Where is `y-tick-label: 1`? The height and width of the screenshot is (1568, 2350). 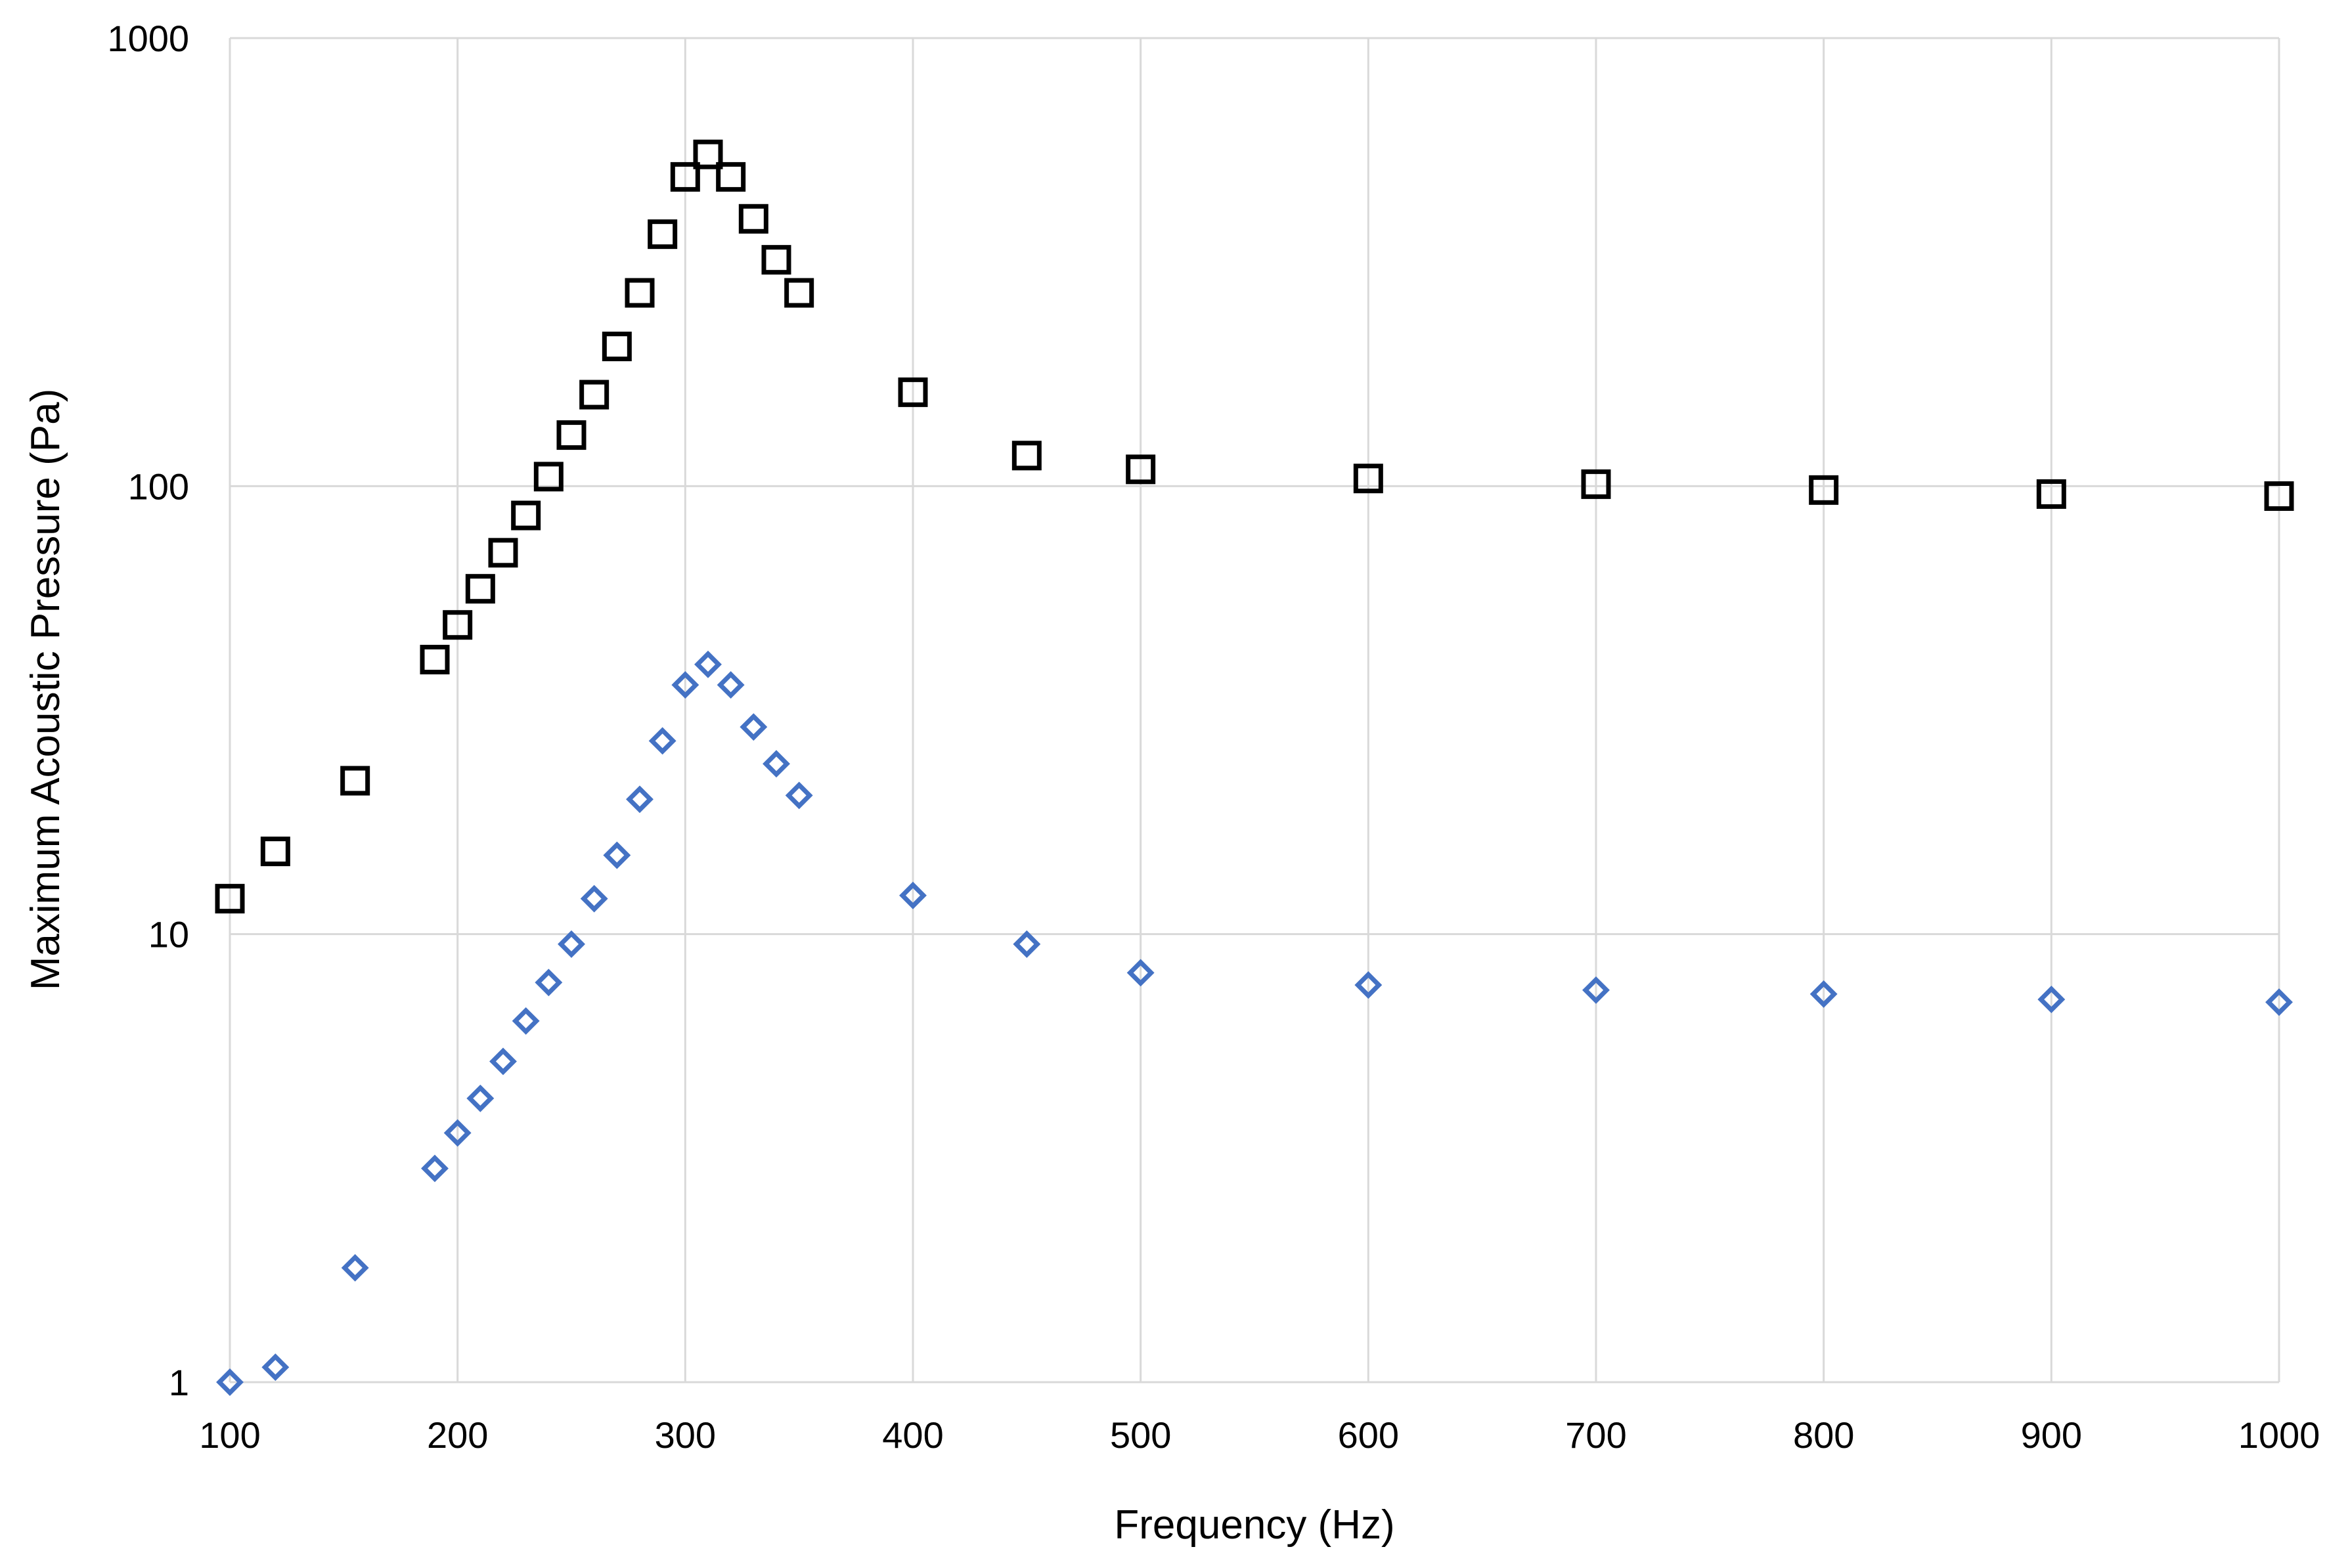
y-tick-label: 1 is located at coordinates (179, 1383).